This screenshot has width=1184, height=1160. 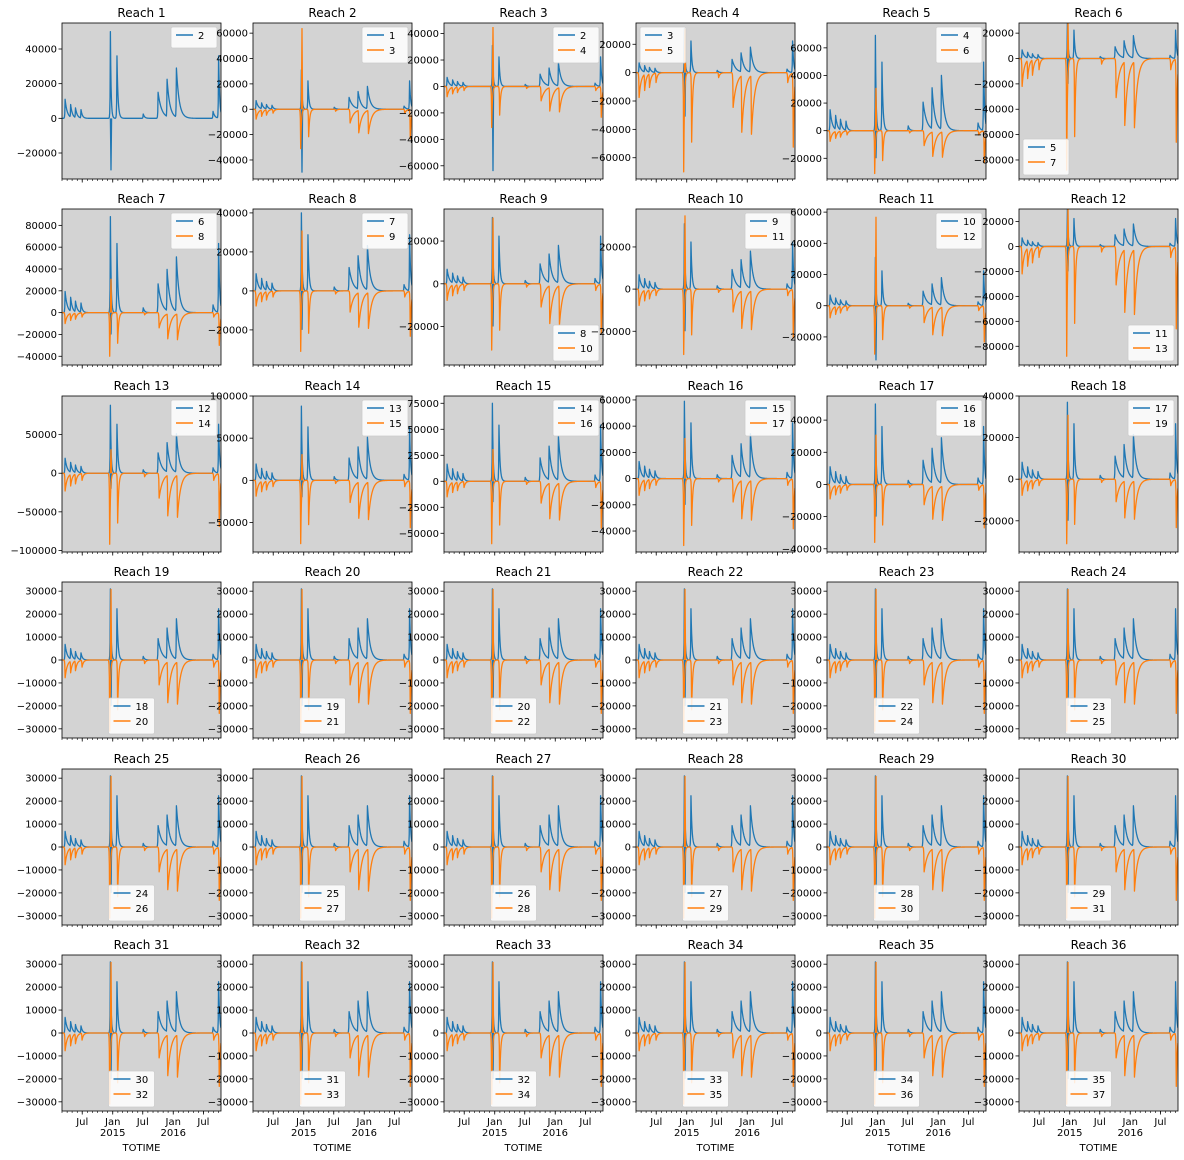 What do you see at coordinates (142, 894) in the screenshot?
I see `legend-label: 24` at bounding box center [142, 894].